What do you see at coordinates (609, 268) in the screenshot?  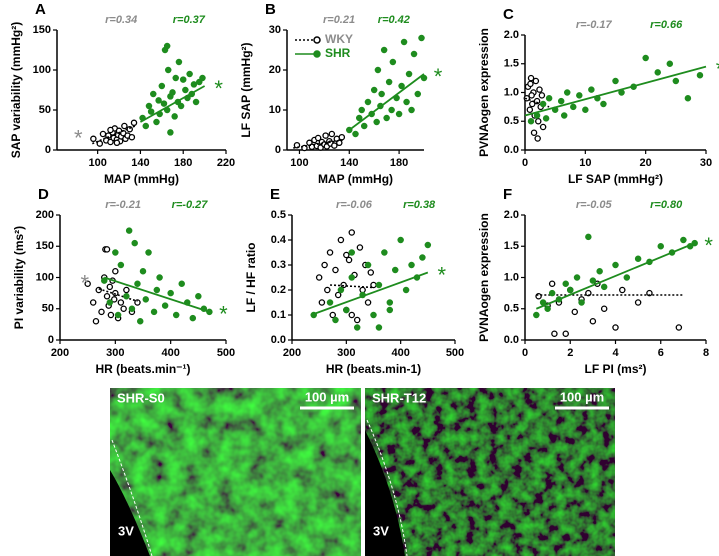 I see `series: r=-0.05` at bounding box center [609, 268].